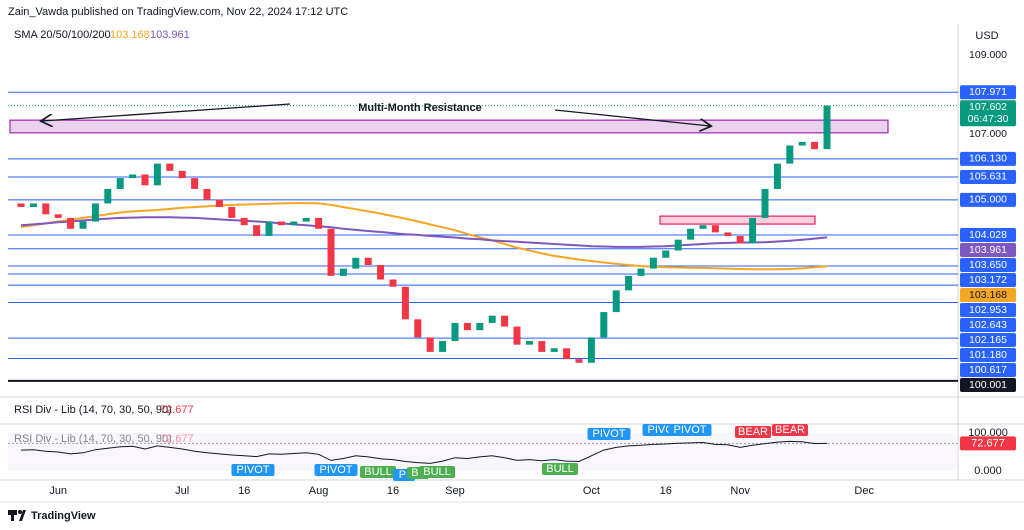 The width and height of the screenshot is (1024, 530). I want to click on rsi-tick-label: 0.000, so click(988, 471).